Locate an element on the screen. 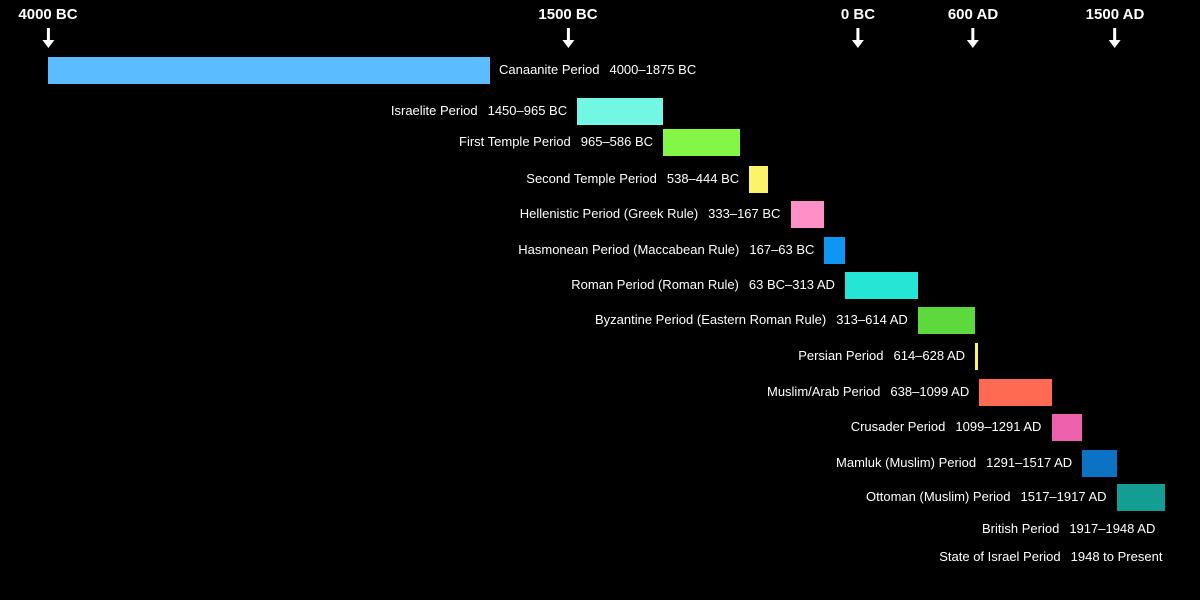  period-name: Roman Period (Roman Rule) is located at coordinates (655, 284).